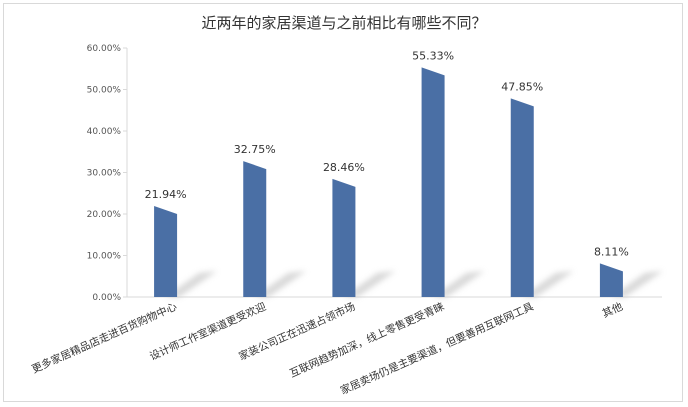  Describe the element at coordinates (255, 149) in the screenshot. I see `bar-value-label: 32.75%` at that location.